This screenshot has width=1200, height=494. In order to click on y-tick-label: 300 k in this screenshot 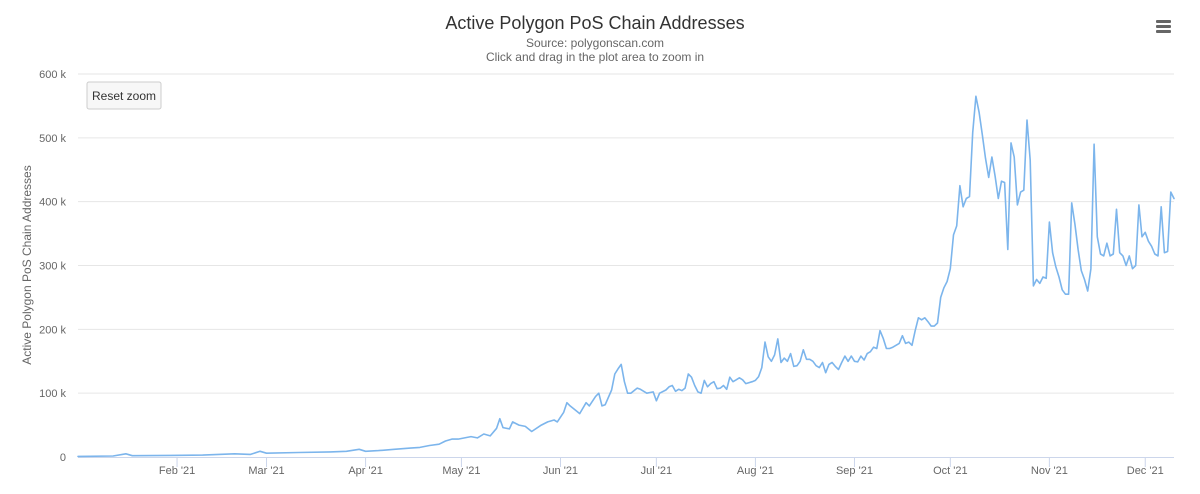, I will do `click(52, 267)`.